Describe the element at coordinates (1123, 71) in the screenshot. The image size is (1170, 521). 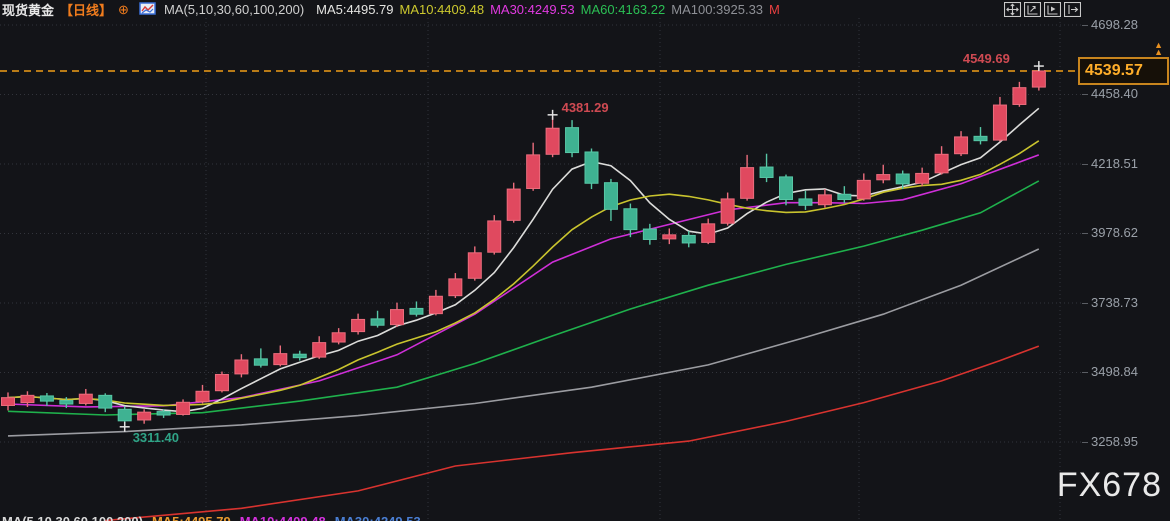
I see `current-price-tag: 4539.57` at that location.